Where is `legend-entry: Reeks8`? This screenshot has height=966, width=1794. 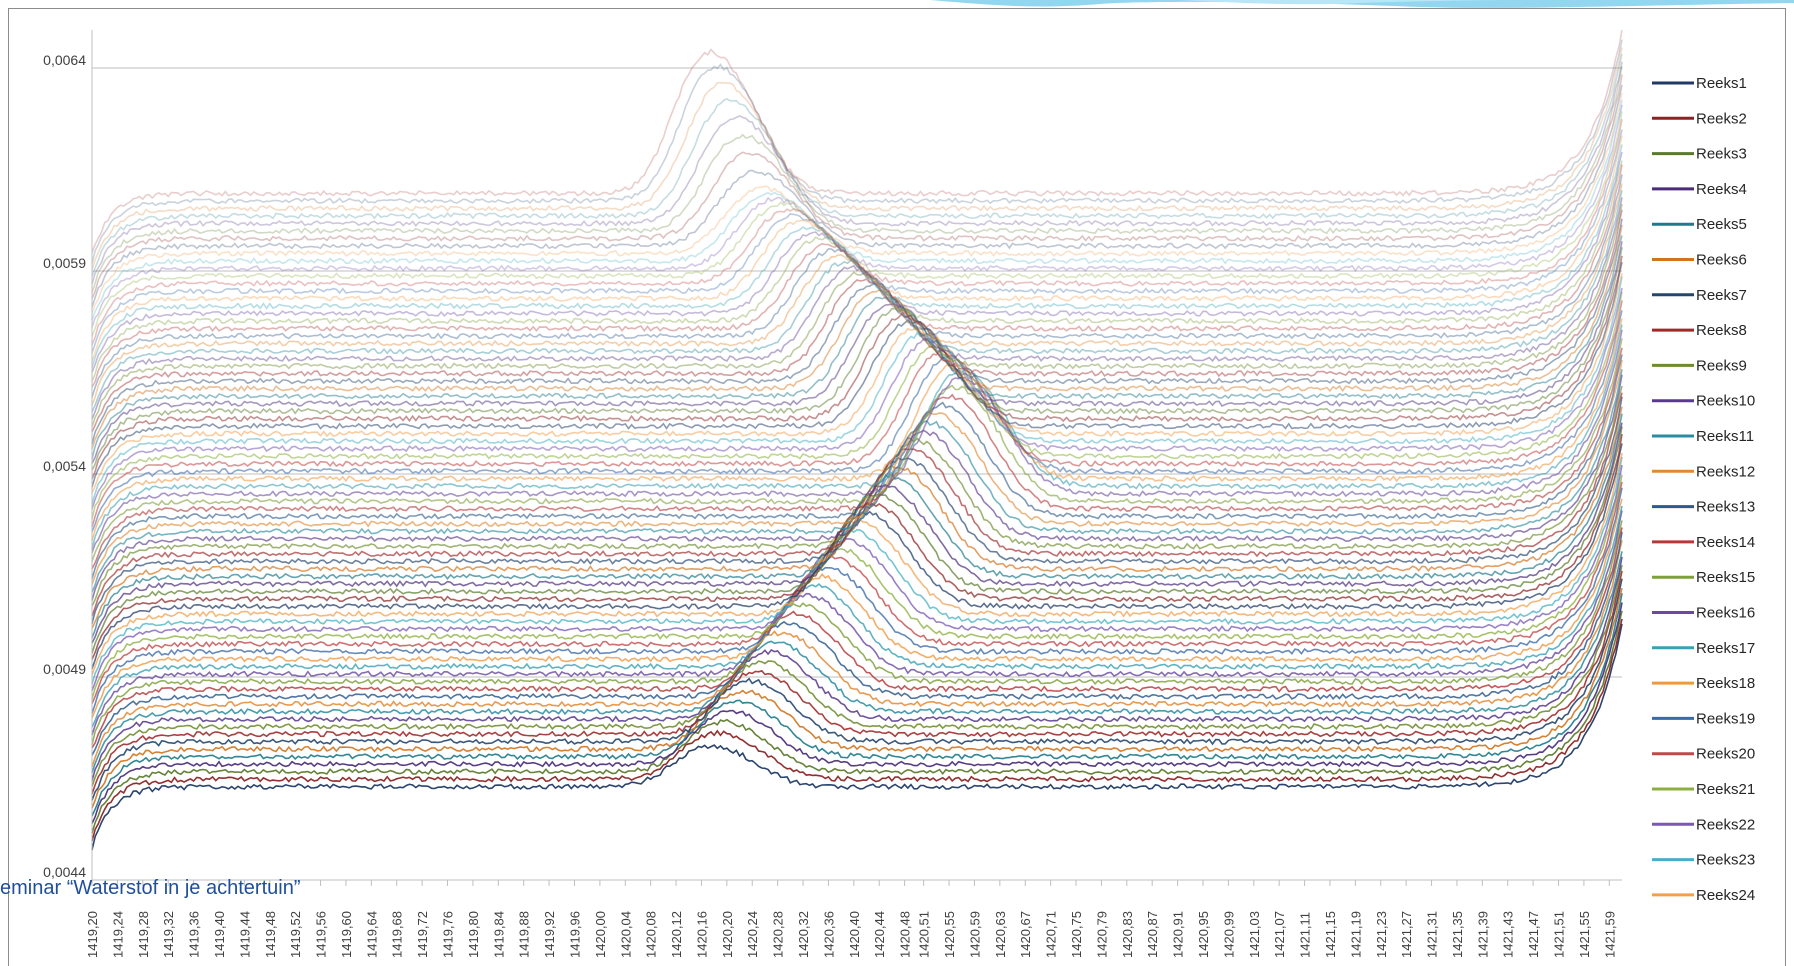
legend-entry: Reeks8 is located at coordinates (1721, 330).